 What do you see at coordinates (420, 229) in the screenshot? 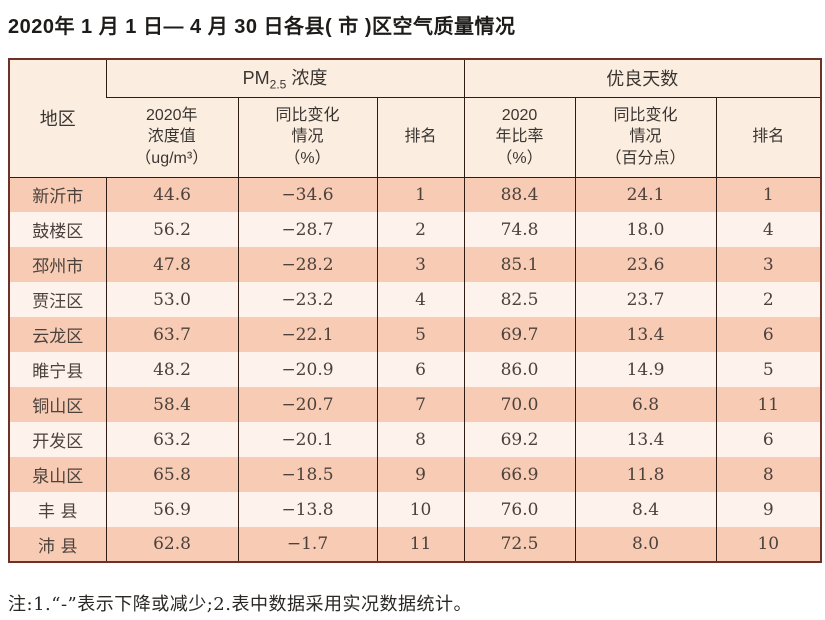
I see `pm-rank-cell: 2` at bounding box center [420, 229].